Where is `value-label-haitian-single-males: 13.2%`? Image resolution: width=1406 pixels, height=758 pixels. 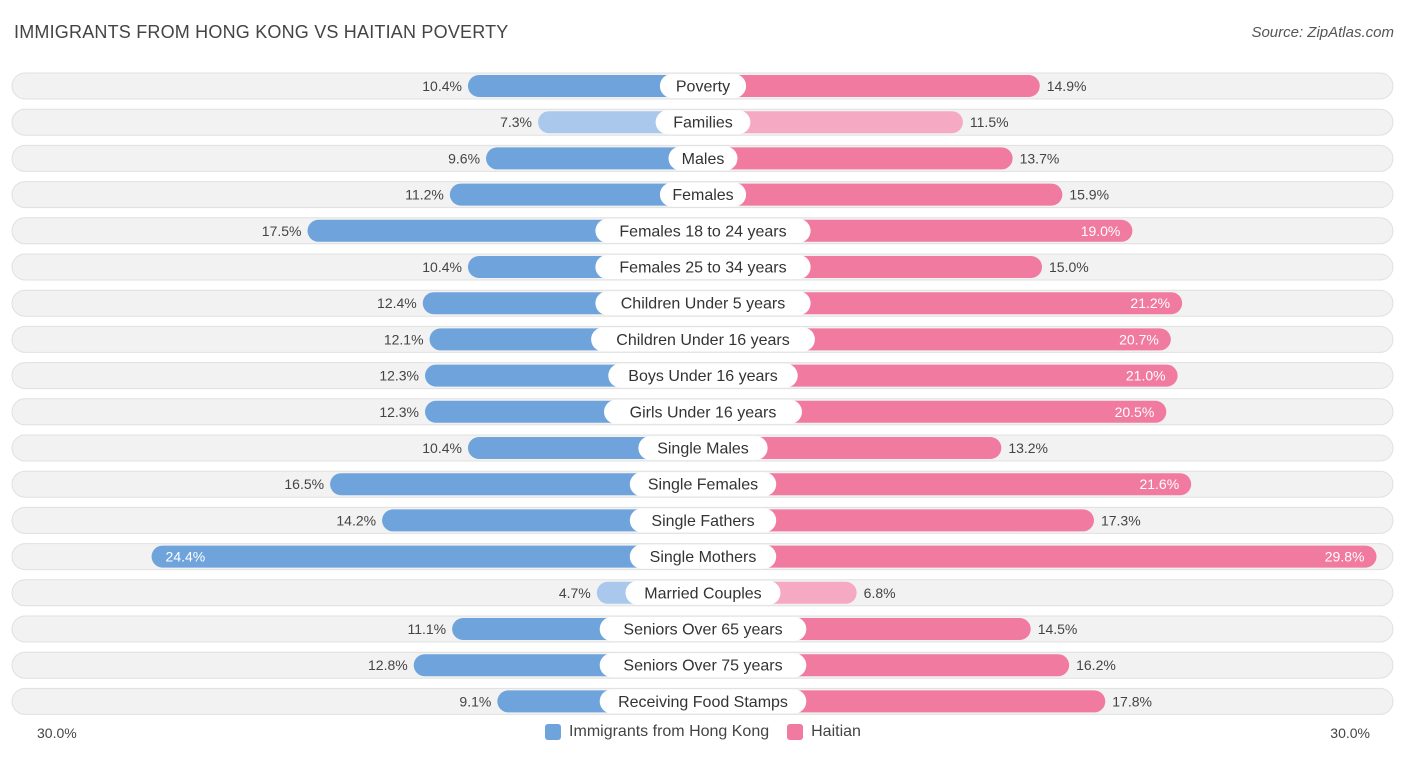
value-label-haitian-single-males: 13.2% is located at coordinates (1028, 448).